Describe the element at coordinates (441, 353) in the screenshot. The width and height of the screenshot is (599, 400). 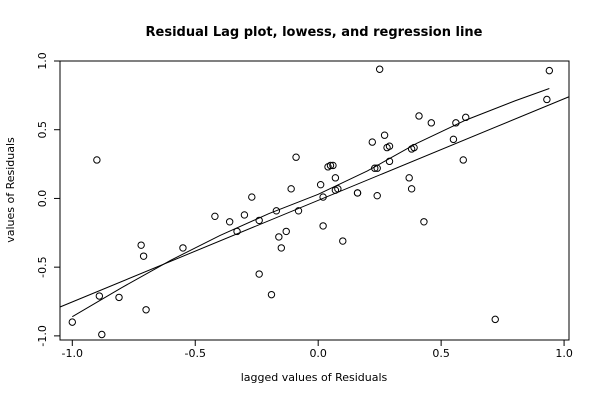
I see `x-tick-label: 0.5` at that location.